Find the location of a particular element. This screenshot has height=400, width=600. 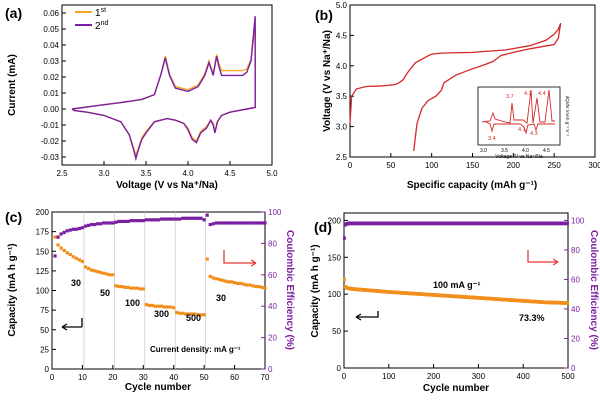

inset-y-label: dQ/dV /mAh g⁻¹ V⁻¹ is located at coordinates (567, 116).